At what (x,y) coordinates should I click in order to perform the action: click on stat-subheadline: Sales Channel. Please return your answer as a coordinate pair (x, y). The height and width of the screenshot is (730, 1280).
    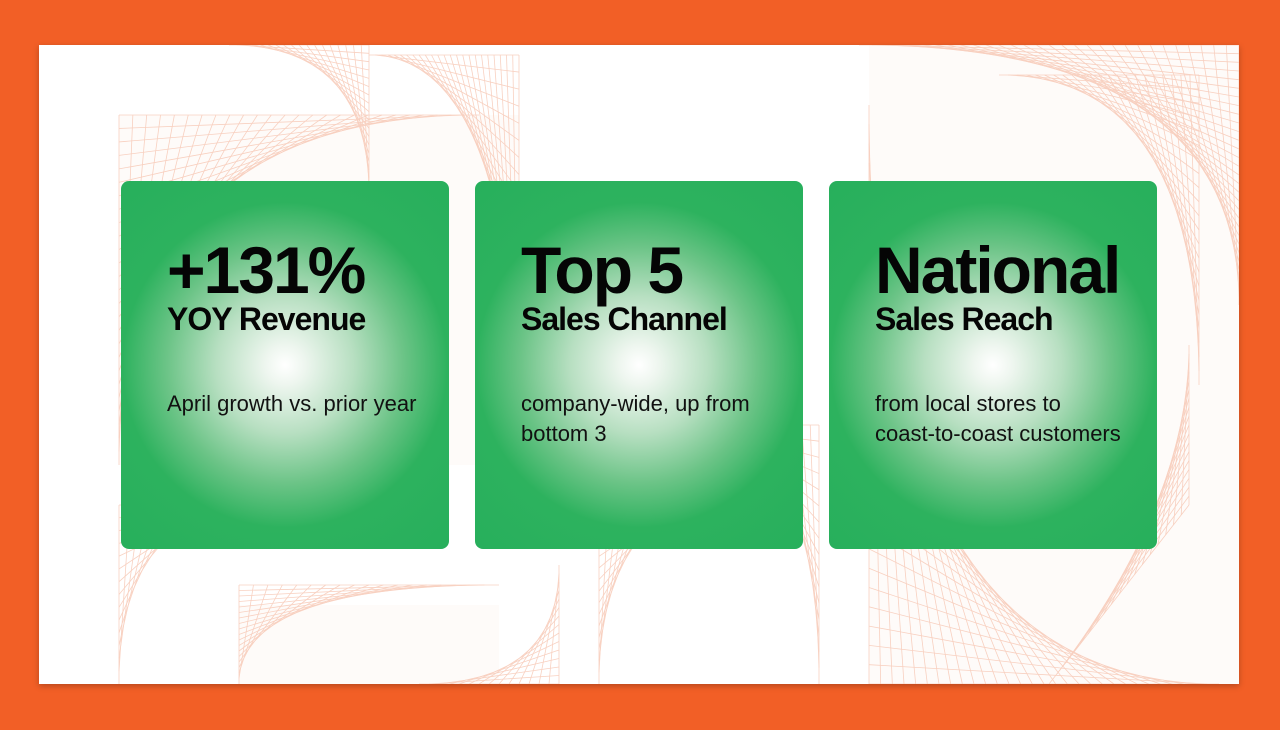
    Looking at the image, I should click on (624, 319).